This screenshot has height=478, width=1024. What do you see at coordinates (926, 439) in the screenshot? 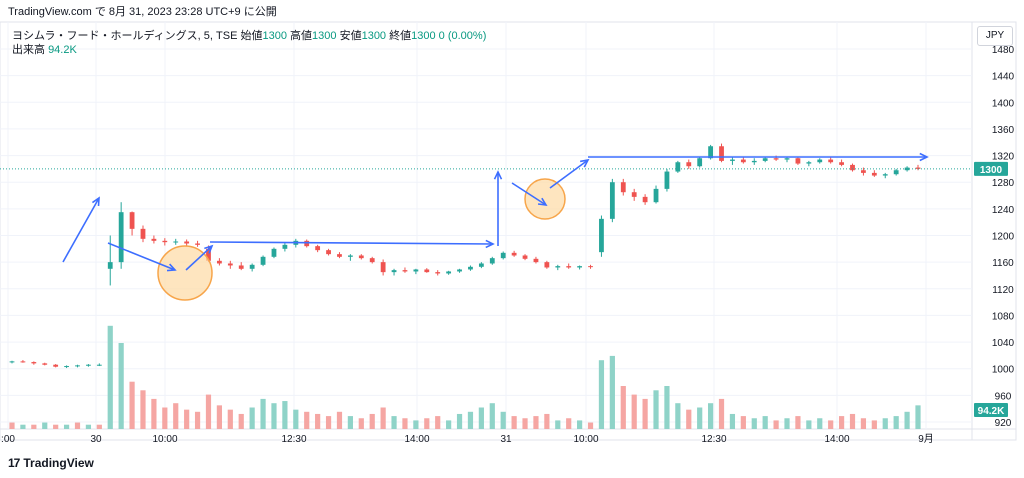
I see `time-tick-label: 9月` at bounding box center [926, 439].